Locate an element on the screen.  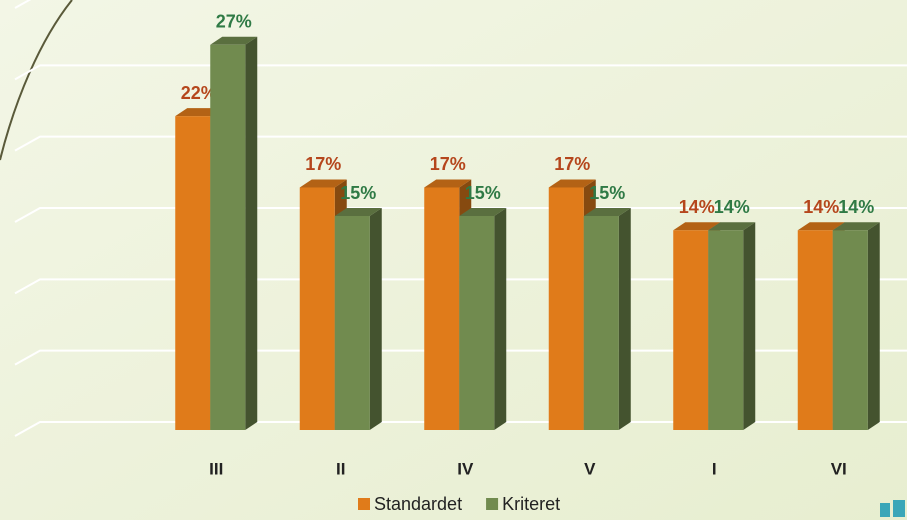
x-tick-label: VI is located at coordinates (839, 468).